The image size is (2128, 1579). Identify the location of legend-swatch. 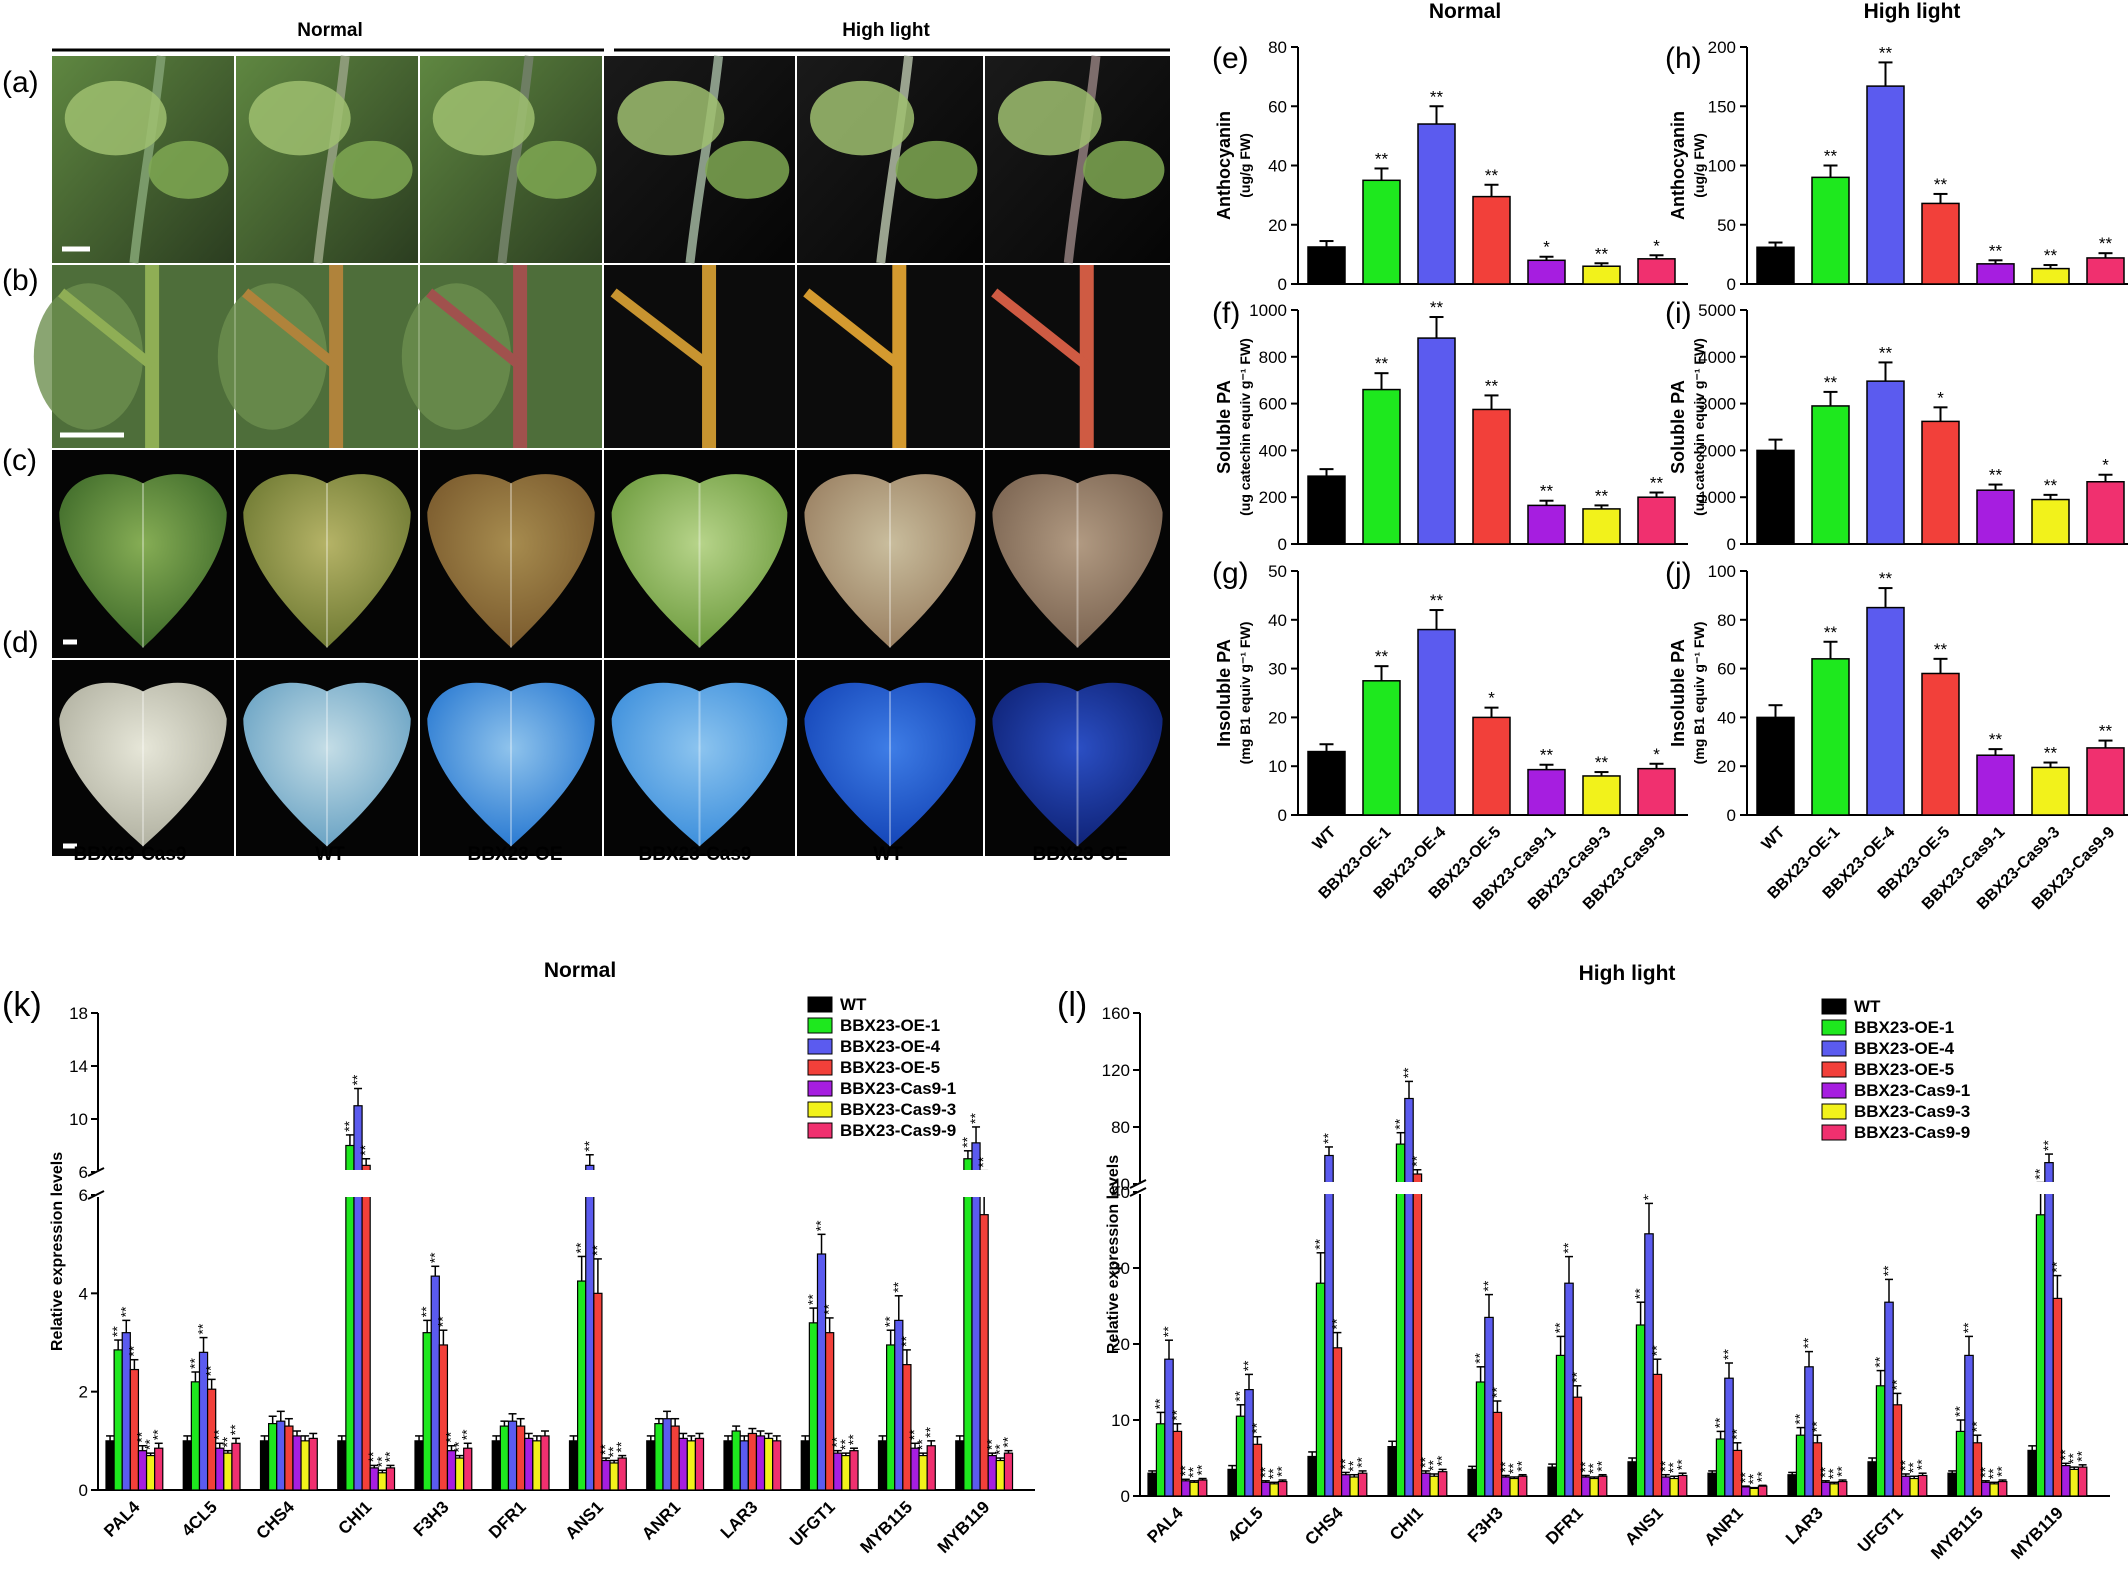
(820, 1025).